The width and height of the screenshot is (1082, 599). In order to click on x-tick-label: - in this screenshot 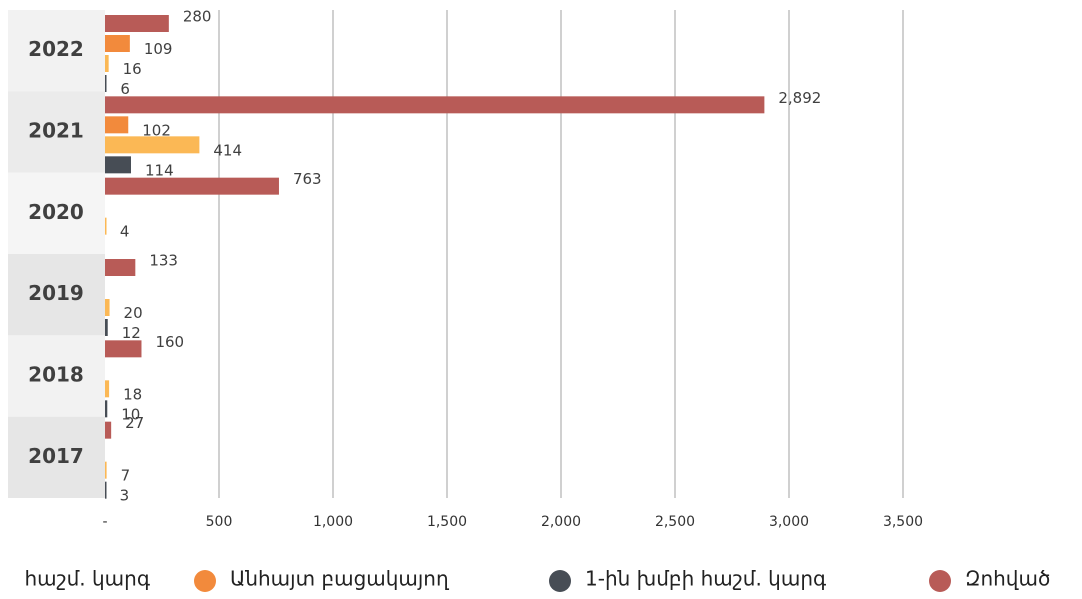, I will do `click(104, 522)`.